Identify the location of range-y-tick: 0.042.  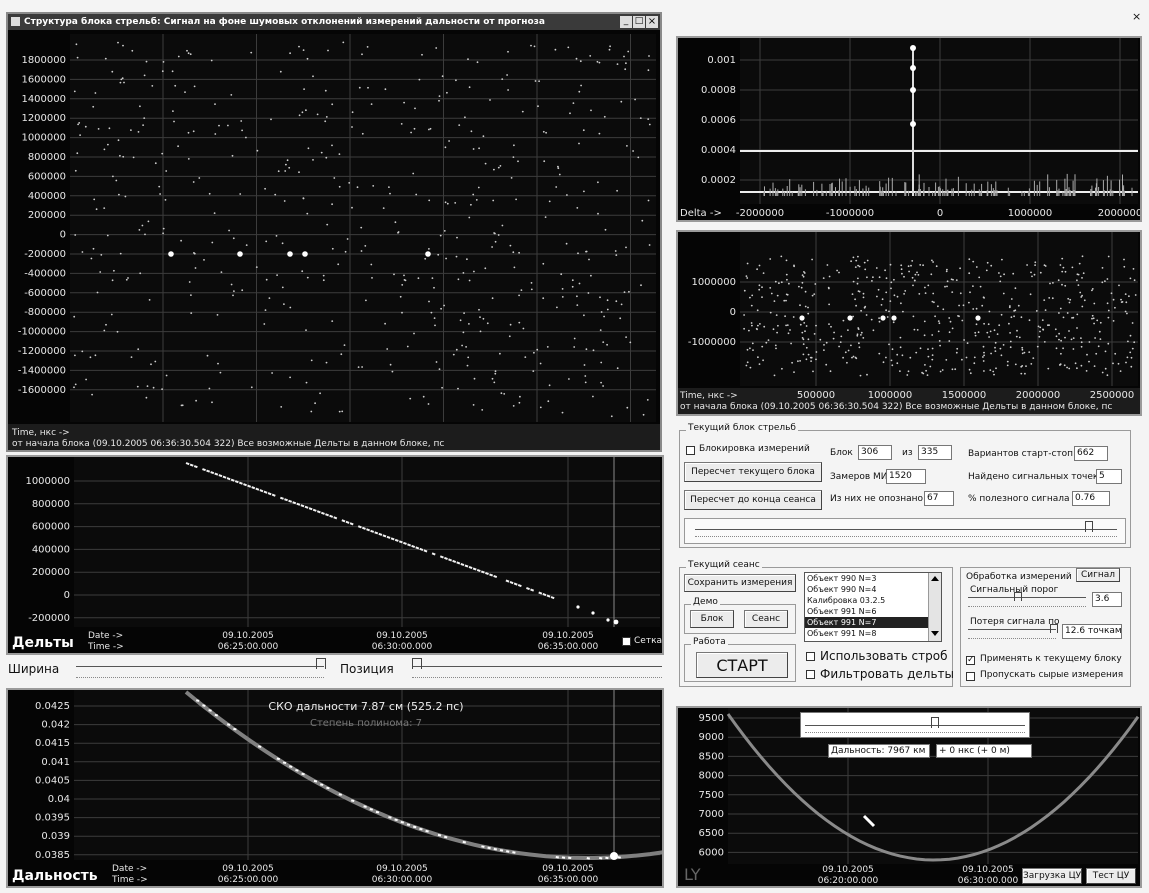
(55, 725).